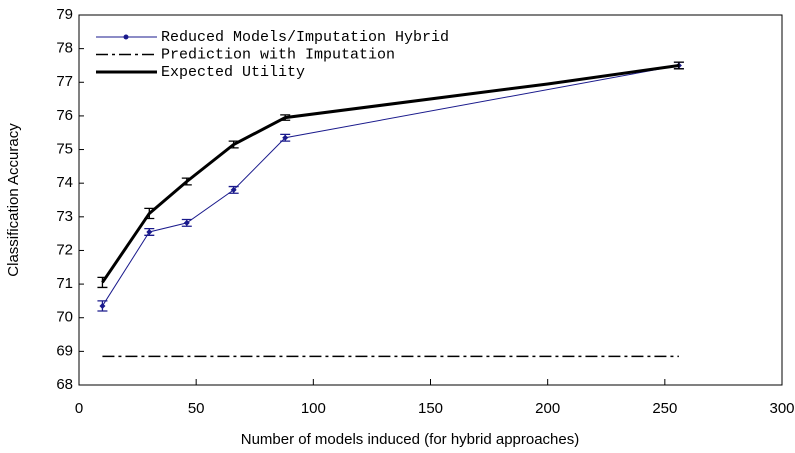 This screenshot has width=795, height=453. I want to click on y-tick-label: 72, so click(64, 249).